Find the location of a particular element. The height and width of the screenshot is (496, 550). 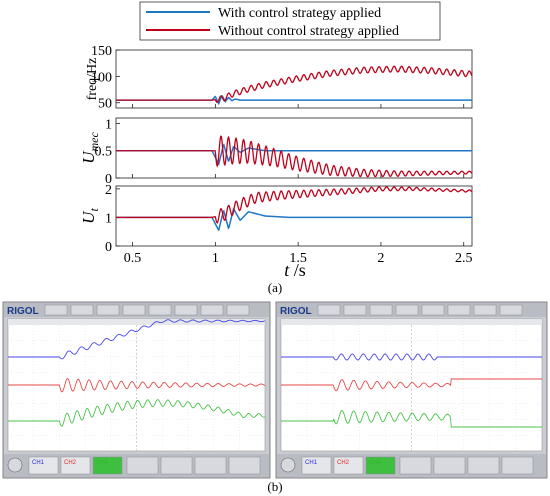

y-axis-label: Umec is located at coordinates (90, 148).